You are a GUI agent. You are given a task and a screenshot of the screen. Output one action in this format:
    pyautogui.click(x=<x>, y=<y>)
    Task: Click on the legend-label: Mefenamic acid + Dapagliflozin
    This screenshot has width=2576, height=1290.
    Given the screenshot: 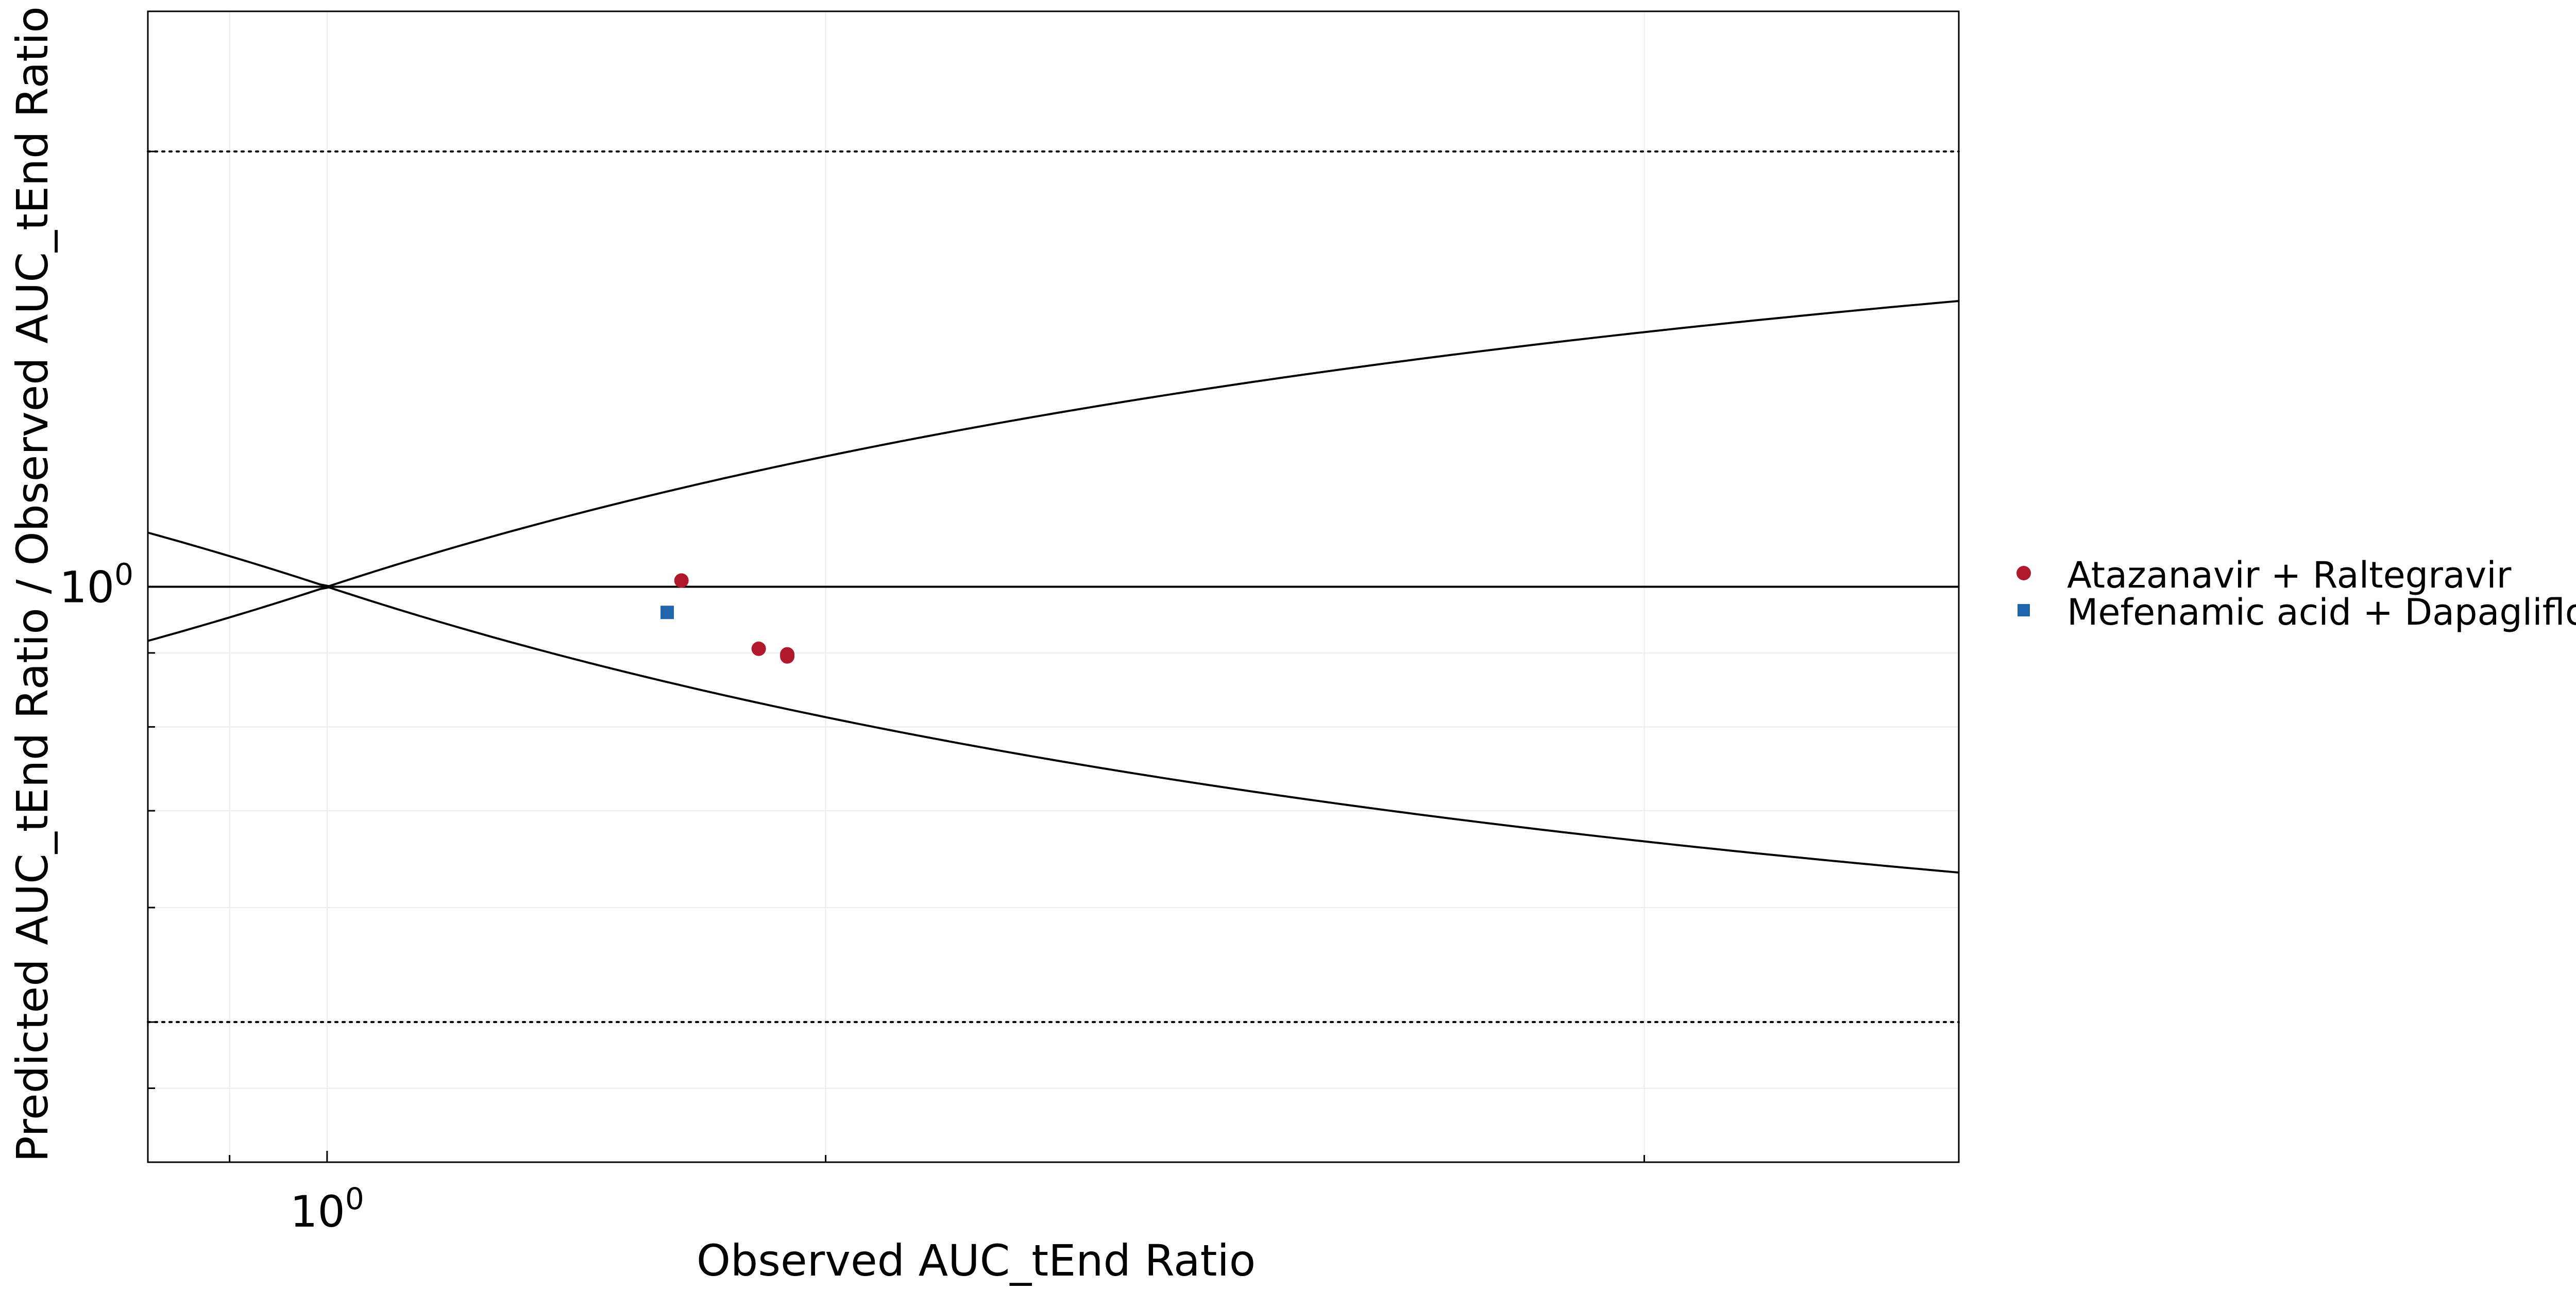 What is the action you would take?
    pyautogui.click(x=2321, y=612)
    